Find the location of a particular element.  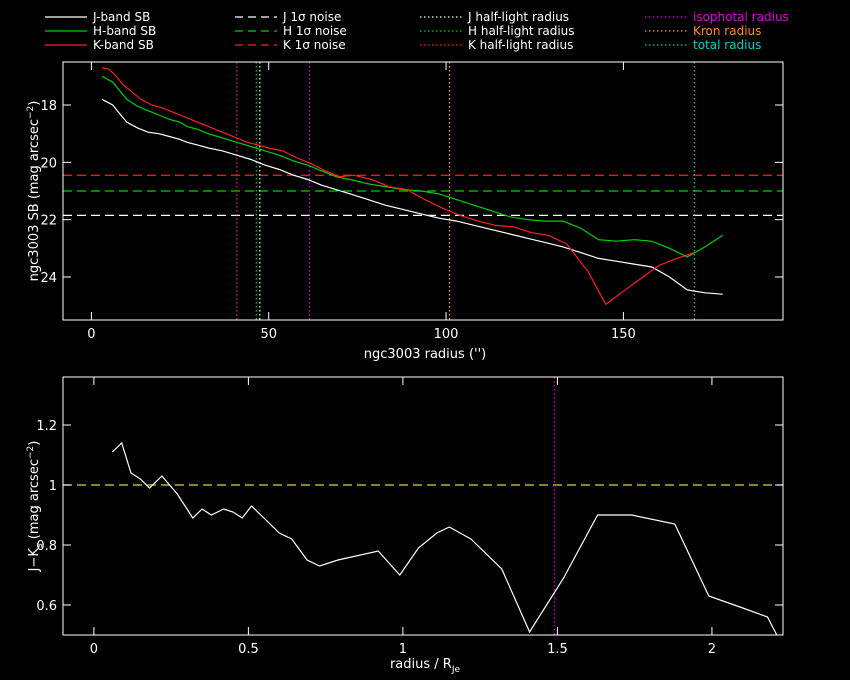

legend-label: isophotal radius is located at coordinates (741, 17).